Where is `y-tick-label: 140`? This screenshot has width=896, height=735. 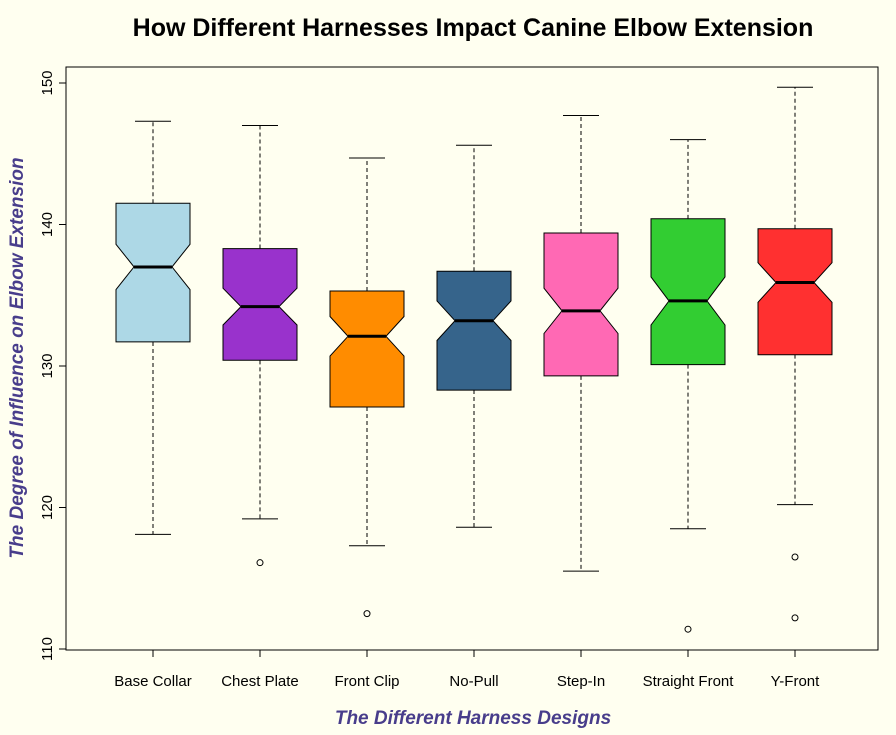
y-tick-label: 140 is located at coordinates (47, 224).